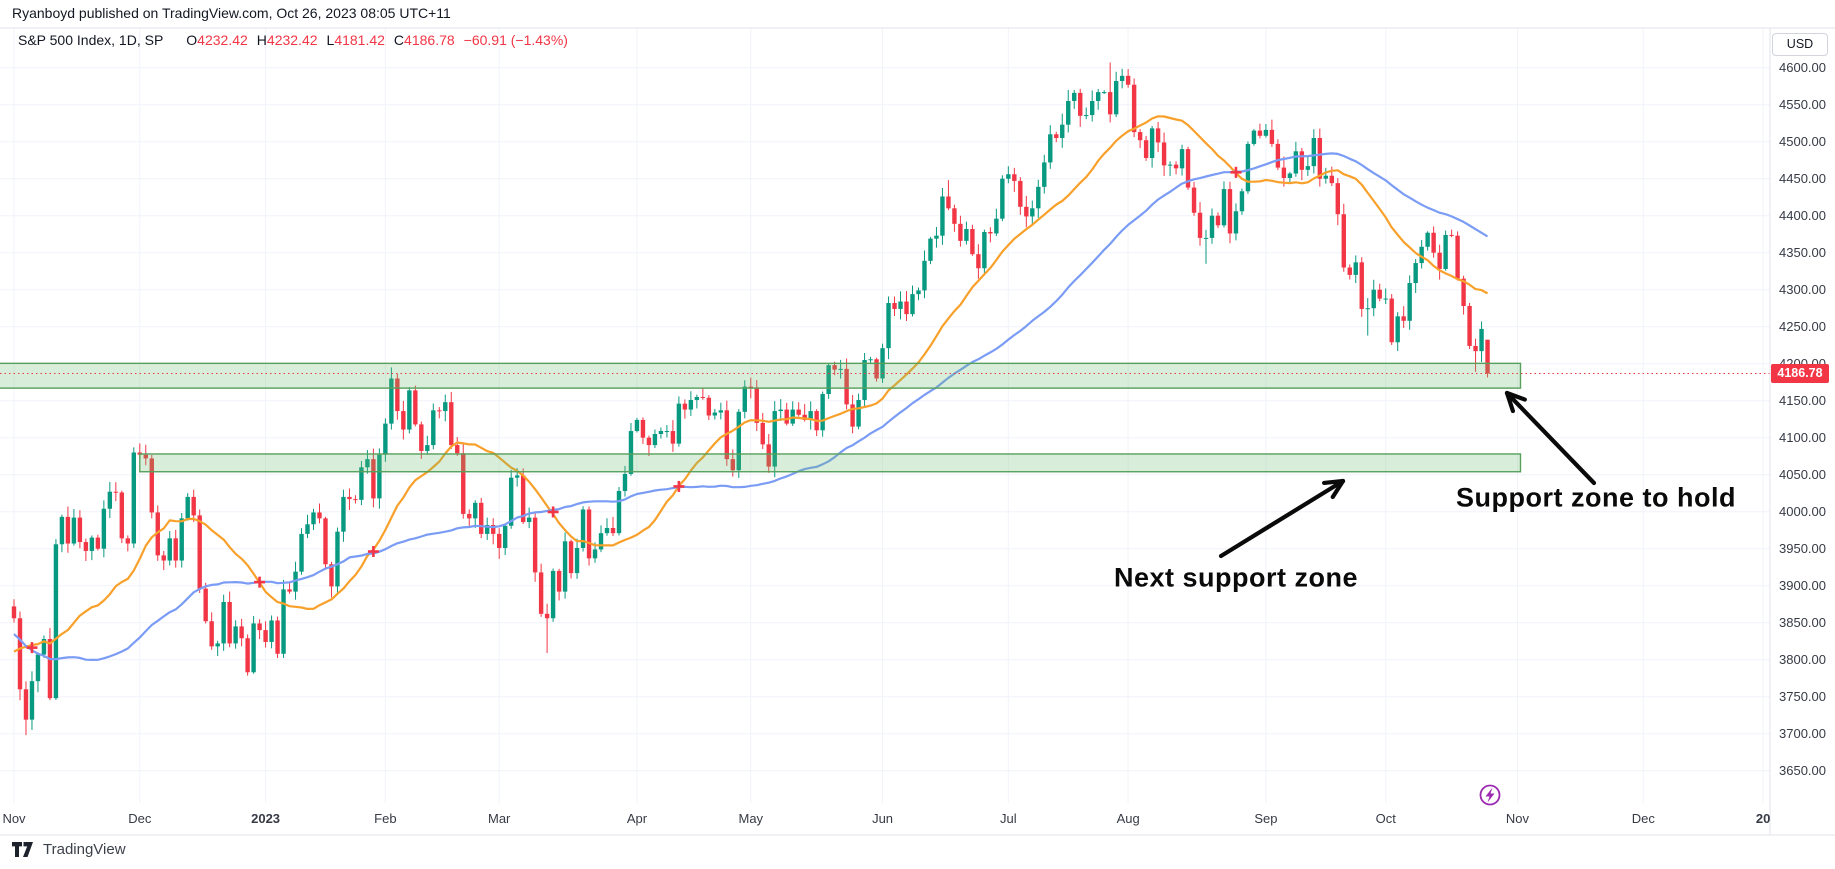 The width and height of the screenshot is (1835, 869). Describe the element at coordinates (84, 849) in the screenshot. I see `tradingview-logo-text: TradingView` at that location.